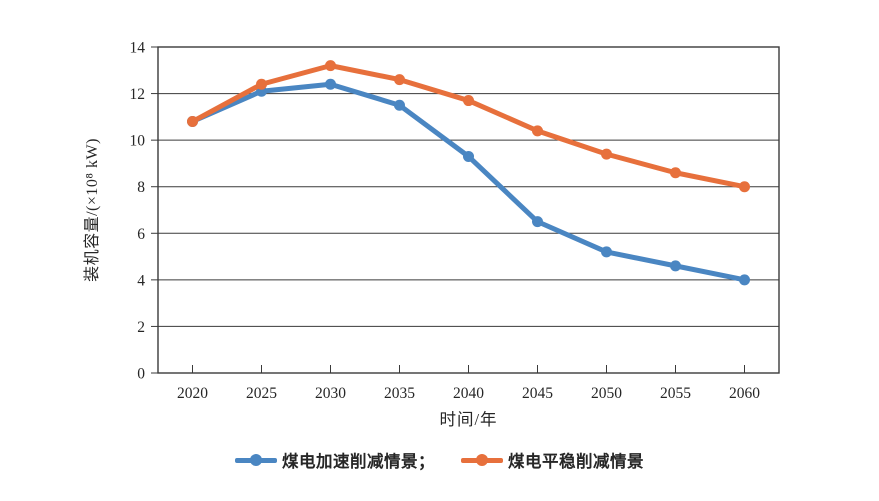 The width and height of the screenshot is (879, 501). I want to click on x-tick-label: 2060, so click(744, 393).